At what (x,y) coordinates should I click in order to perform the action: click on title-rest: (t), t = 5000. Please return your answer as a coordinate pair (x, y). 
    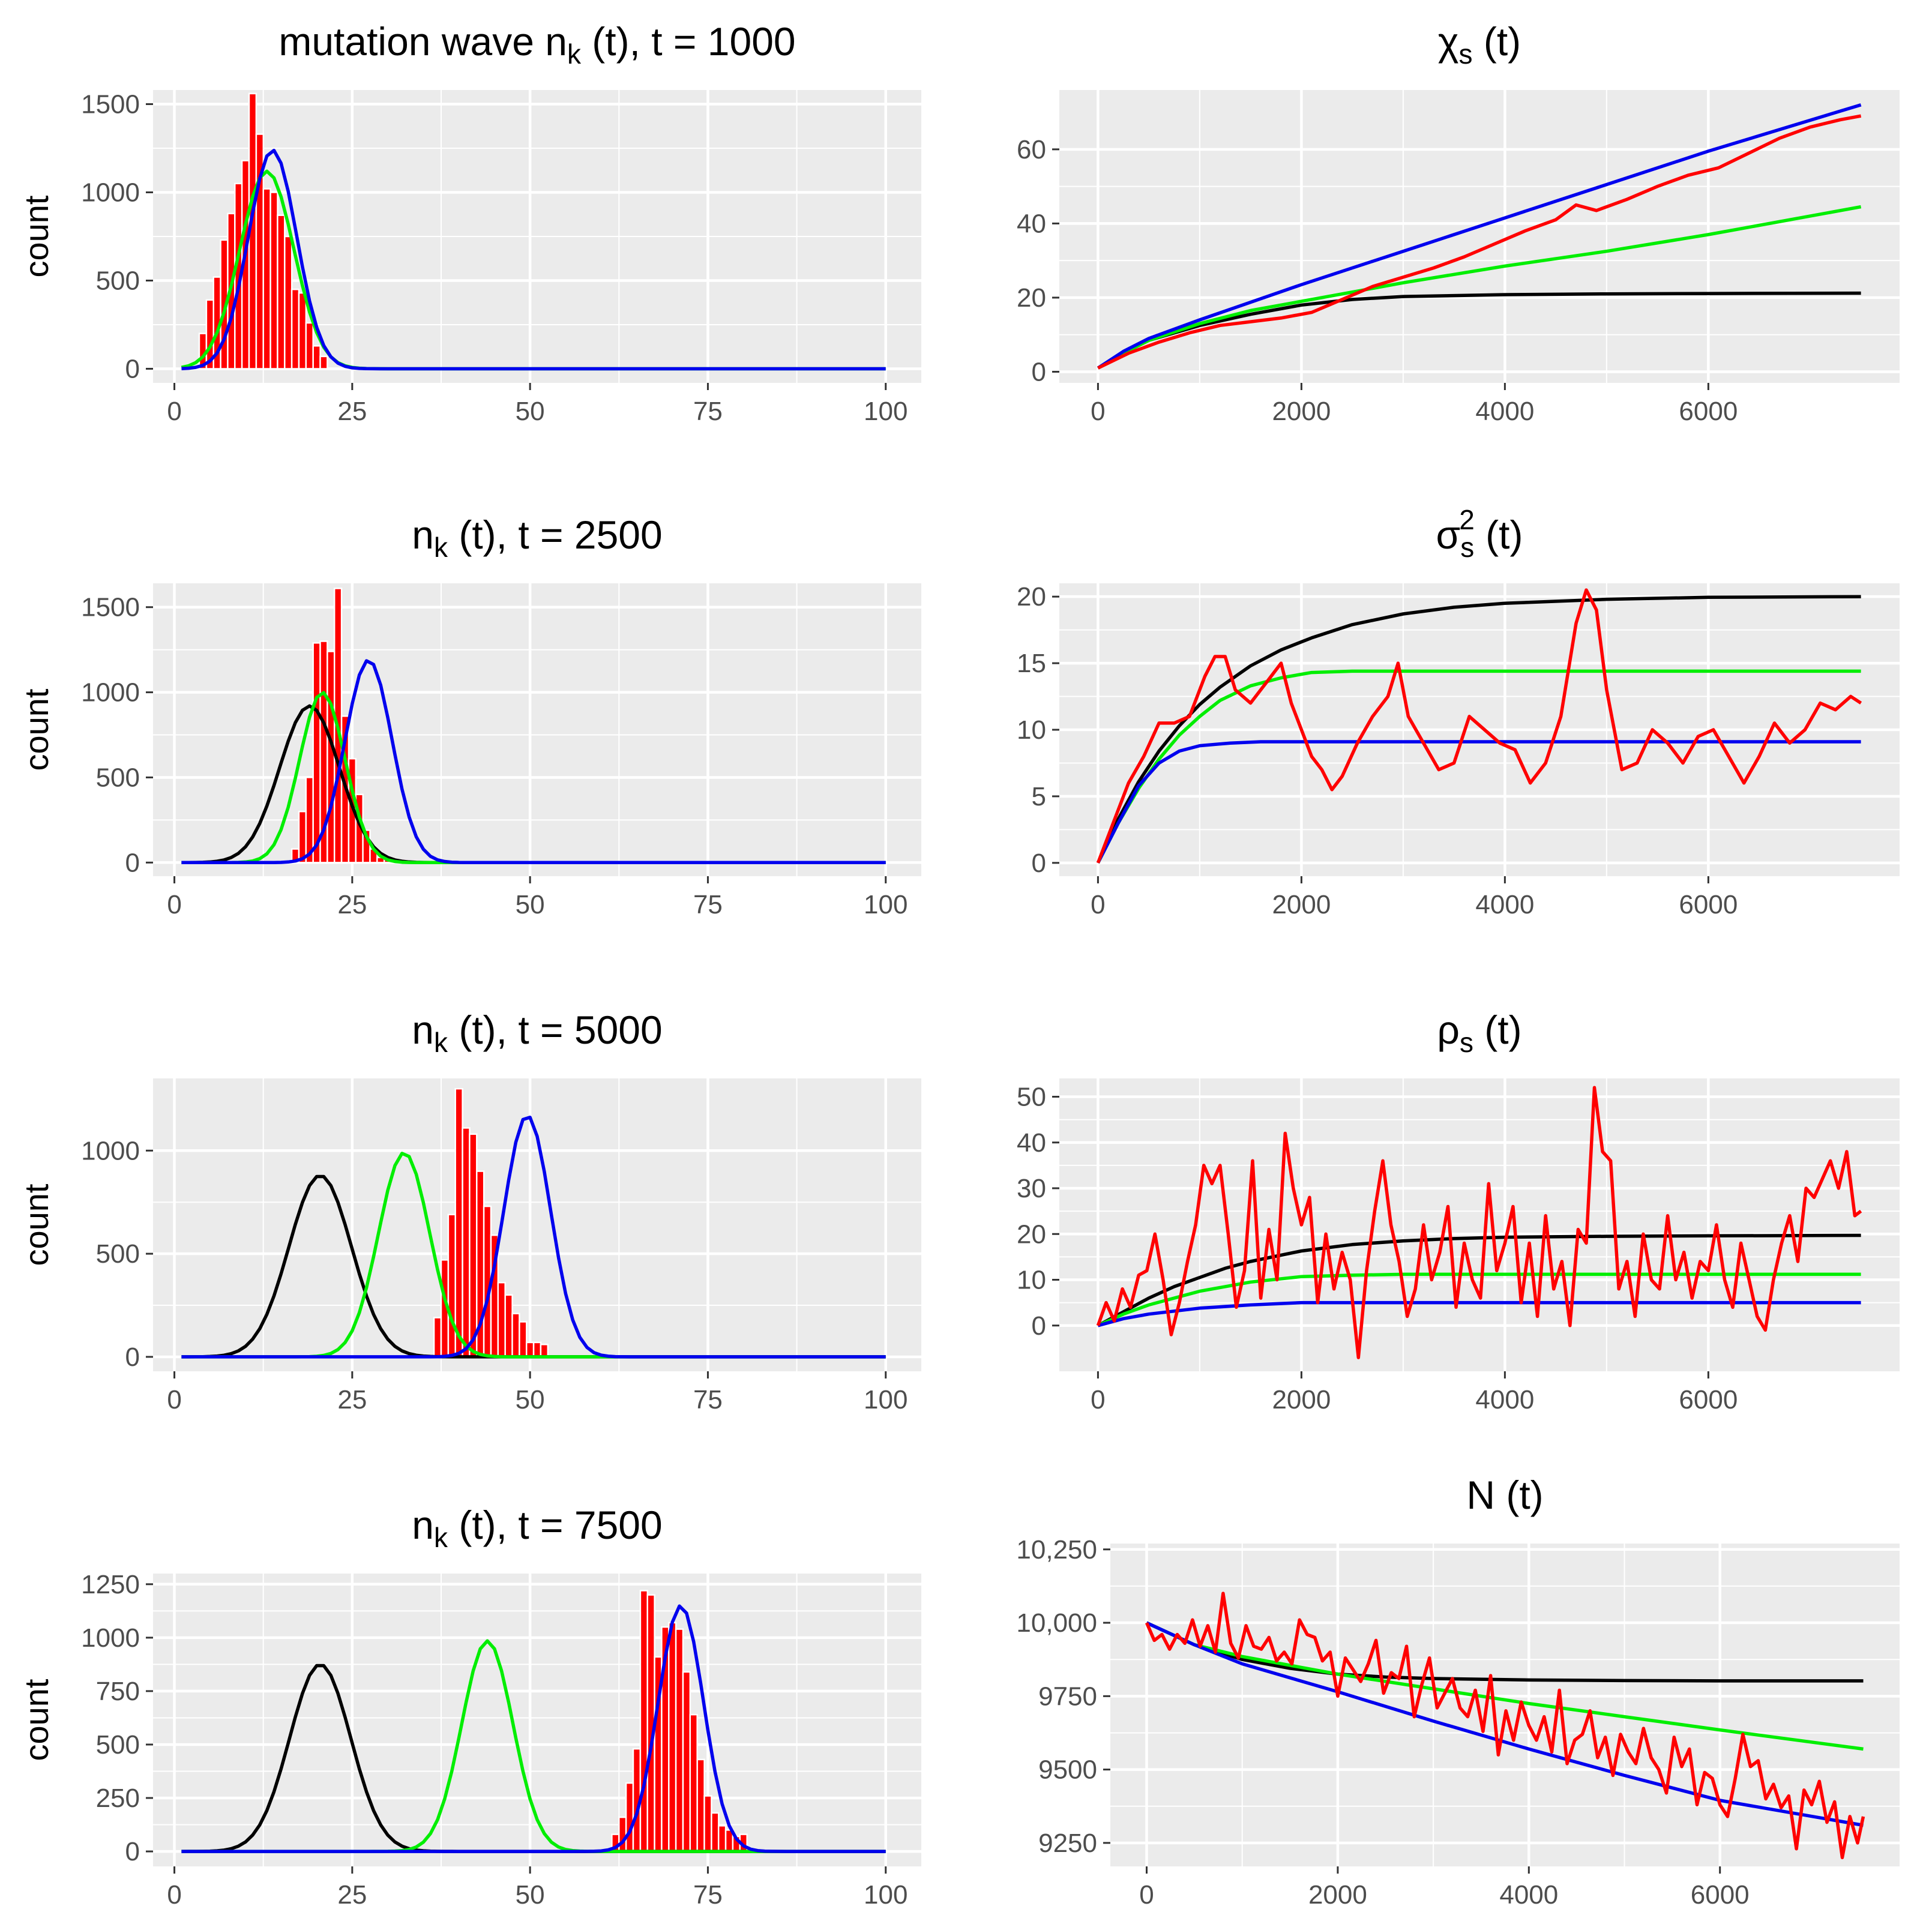
    Looking at the image, I should click on (555, 1030).